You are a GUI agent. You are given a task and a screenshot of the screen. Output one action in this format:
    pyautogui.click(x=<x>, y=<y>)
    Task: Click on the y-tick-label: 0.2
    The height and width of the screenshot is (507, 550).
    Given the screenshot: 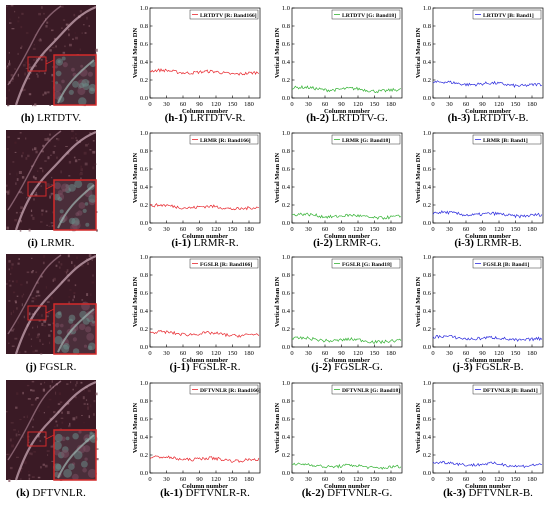 What is the action you would take?
    pyautogui.click(x=427, y=205)
    